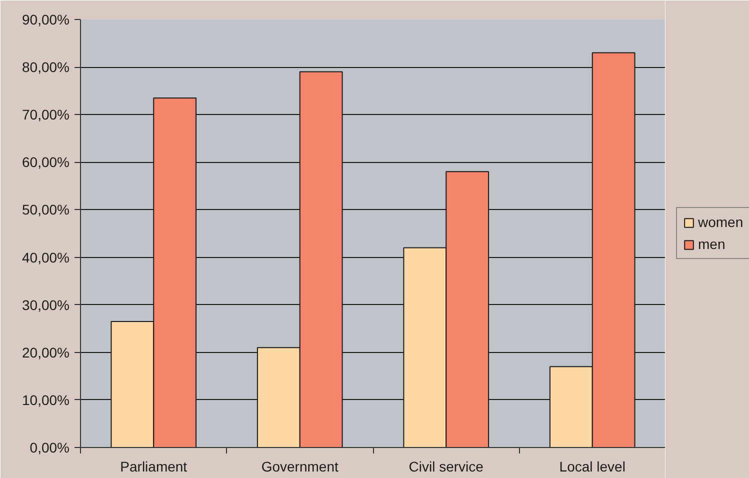 The image size is (749, 478). Describe the element at coordinates (46, 67) in the screenshot. I see `y-tick-label: 80,00%` at that location.